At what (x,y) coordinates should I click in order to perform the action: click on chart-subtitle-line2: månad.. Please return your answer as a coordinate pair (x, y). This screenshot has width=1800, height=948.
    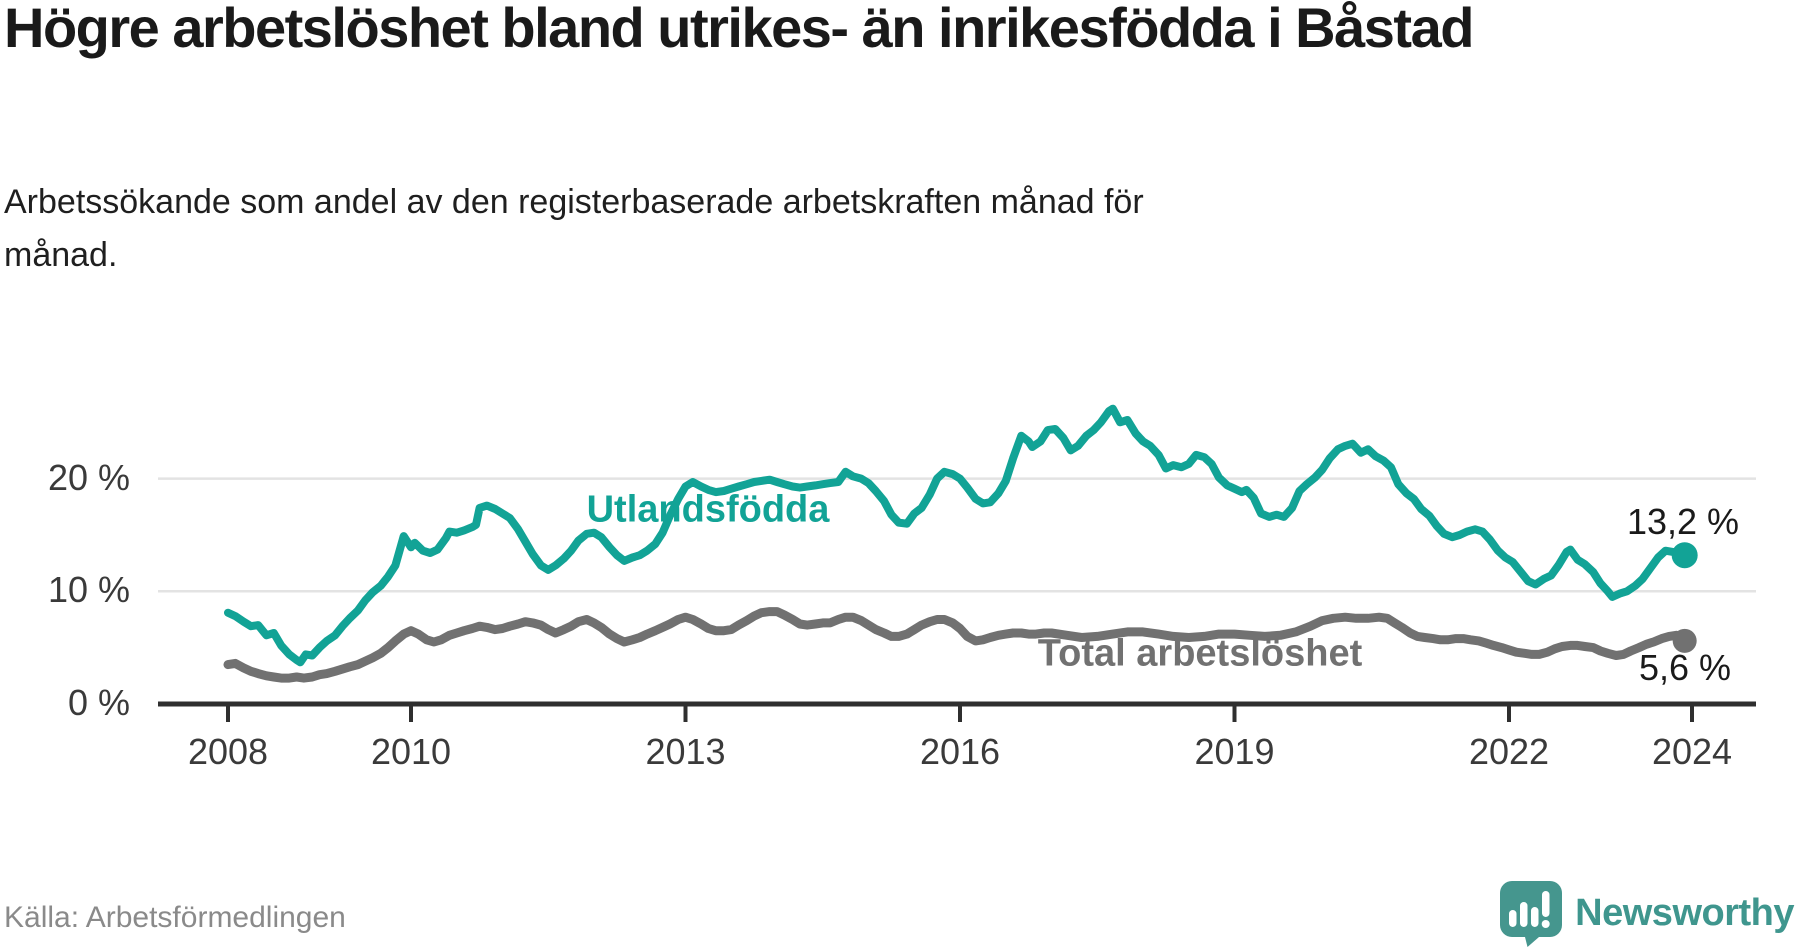
    Looking at the image, I should click on (61, 255).